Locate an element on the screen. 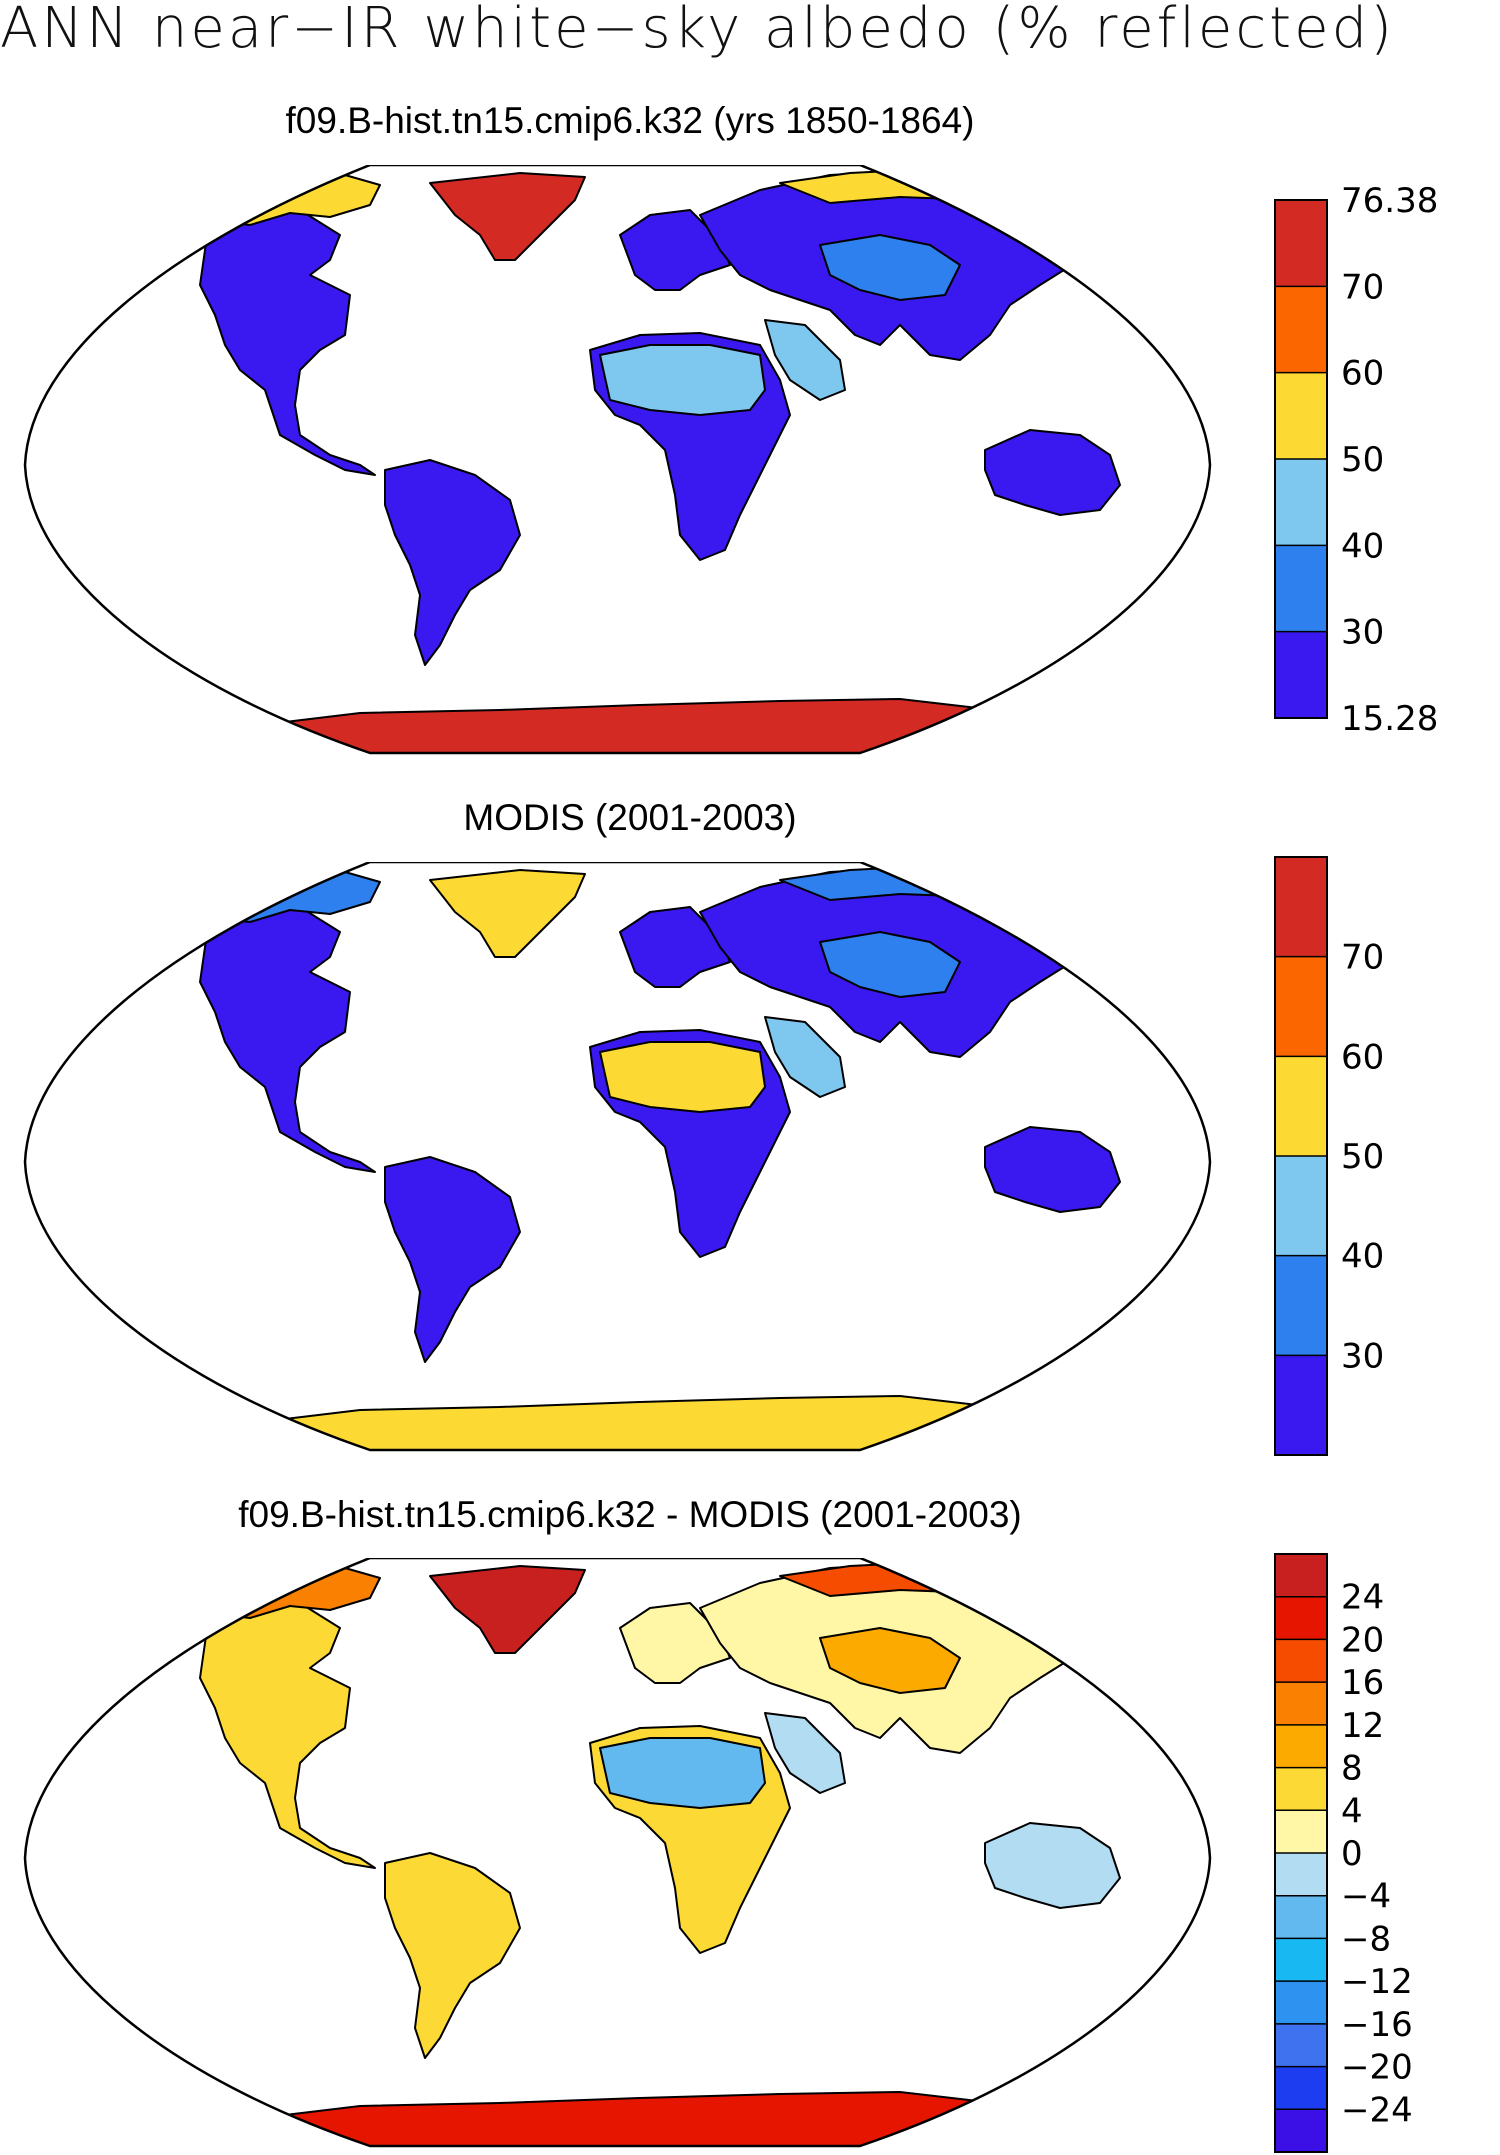 The height and width of the screenshot is (2155, 1500). colorbar-tick-label: 76.38 is located at coordinates (1389, 201).